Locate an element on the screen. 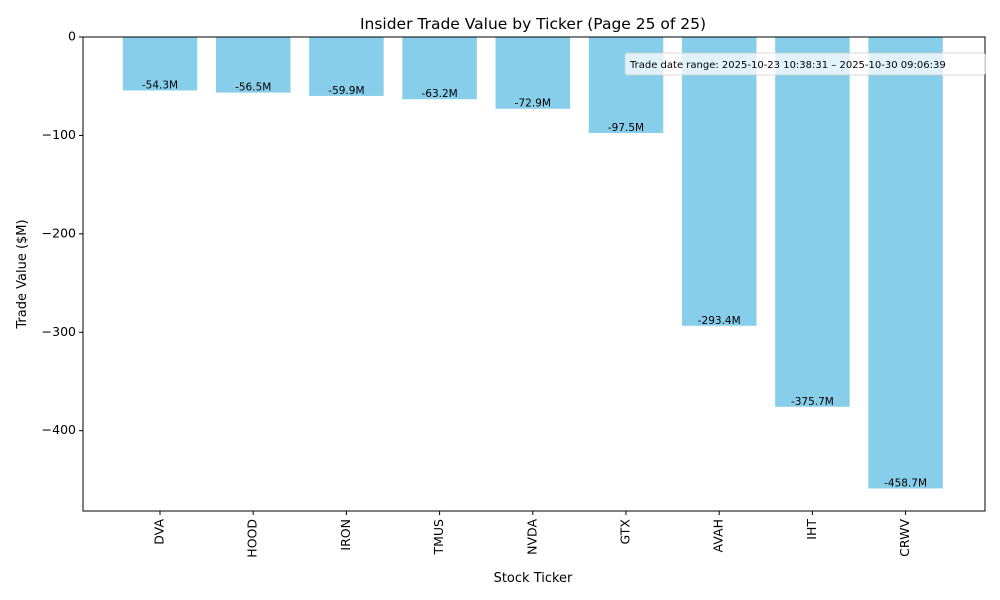  x-axis-title: Stock Ticker is located at coordinates (533, 578).